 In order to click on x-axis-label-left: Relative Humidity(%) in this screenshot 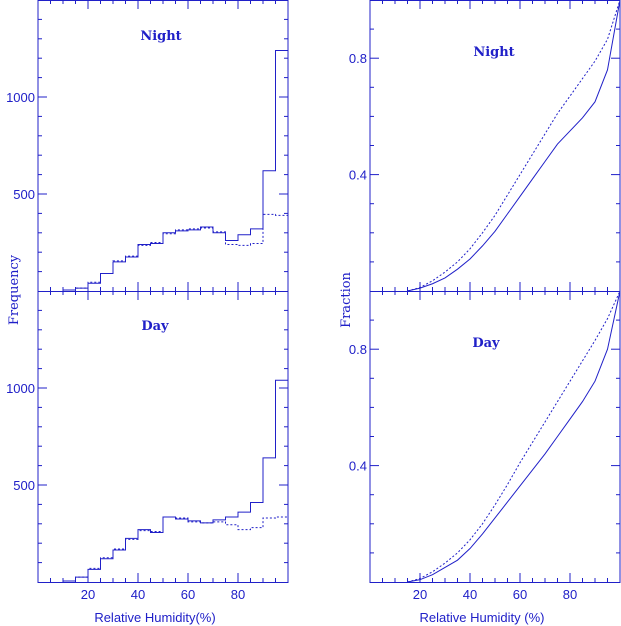, I will do `click(154, 617)`.